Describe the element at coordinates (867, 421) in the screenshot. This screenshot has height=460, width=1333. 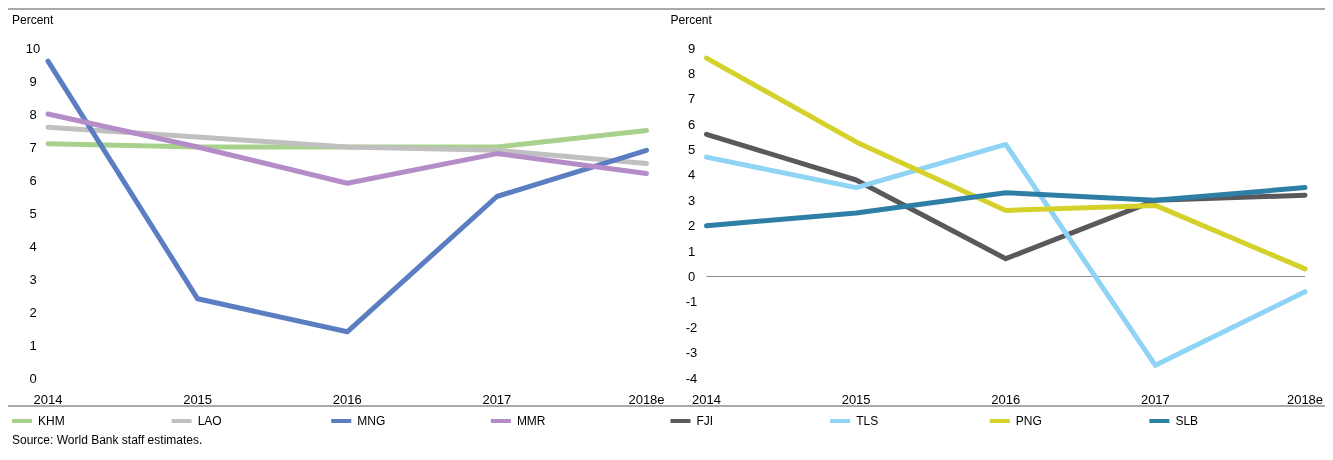
I see `legend-label: TLS` at that location.